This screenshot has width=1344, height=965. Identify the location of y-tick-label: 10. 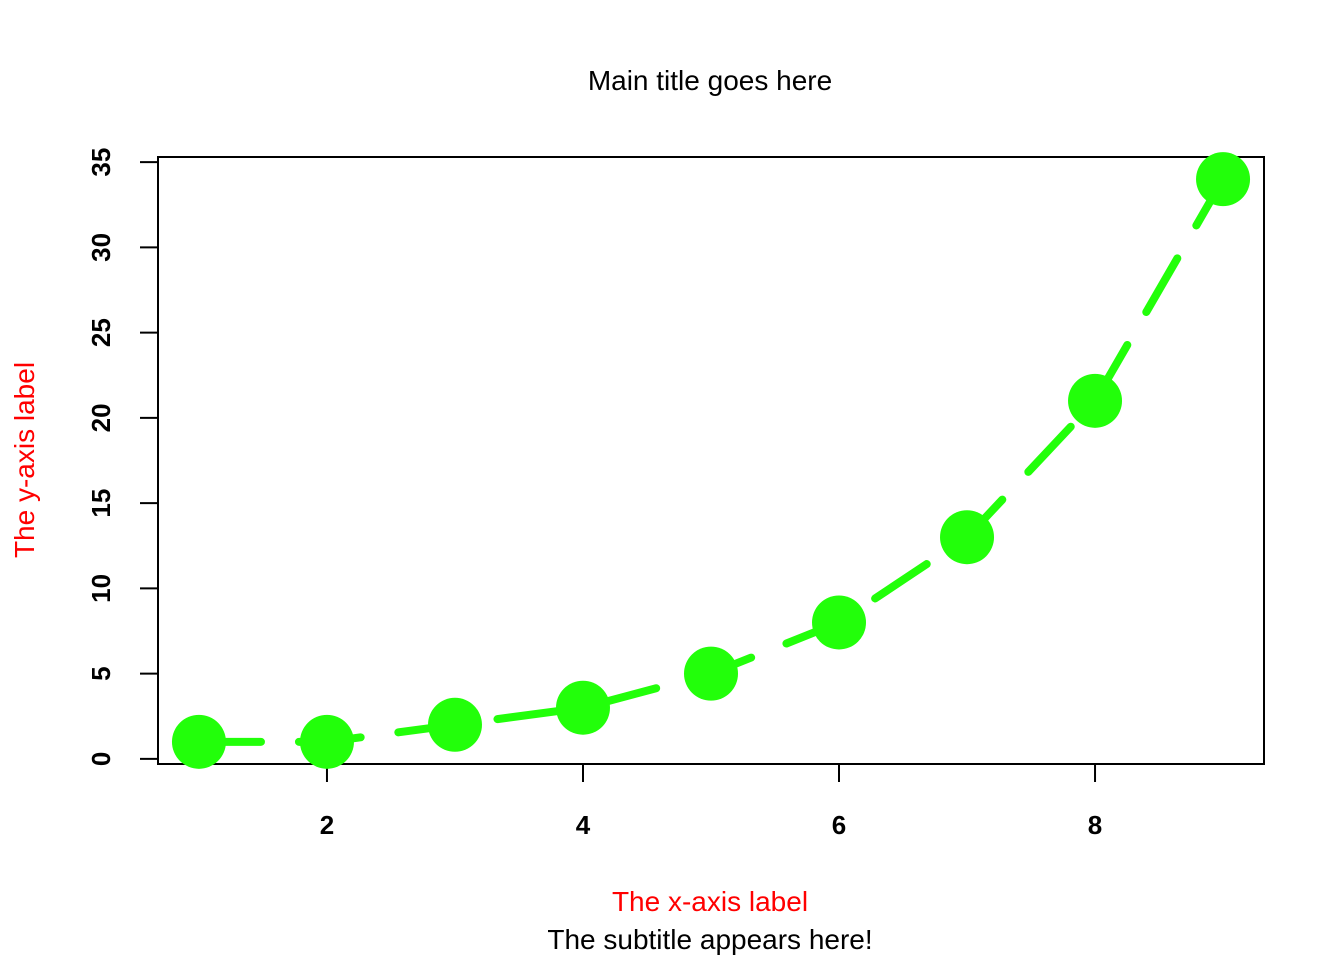
(101, 588).